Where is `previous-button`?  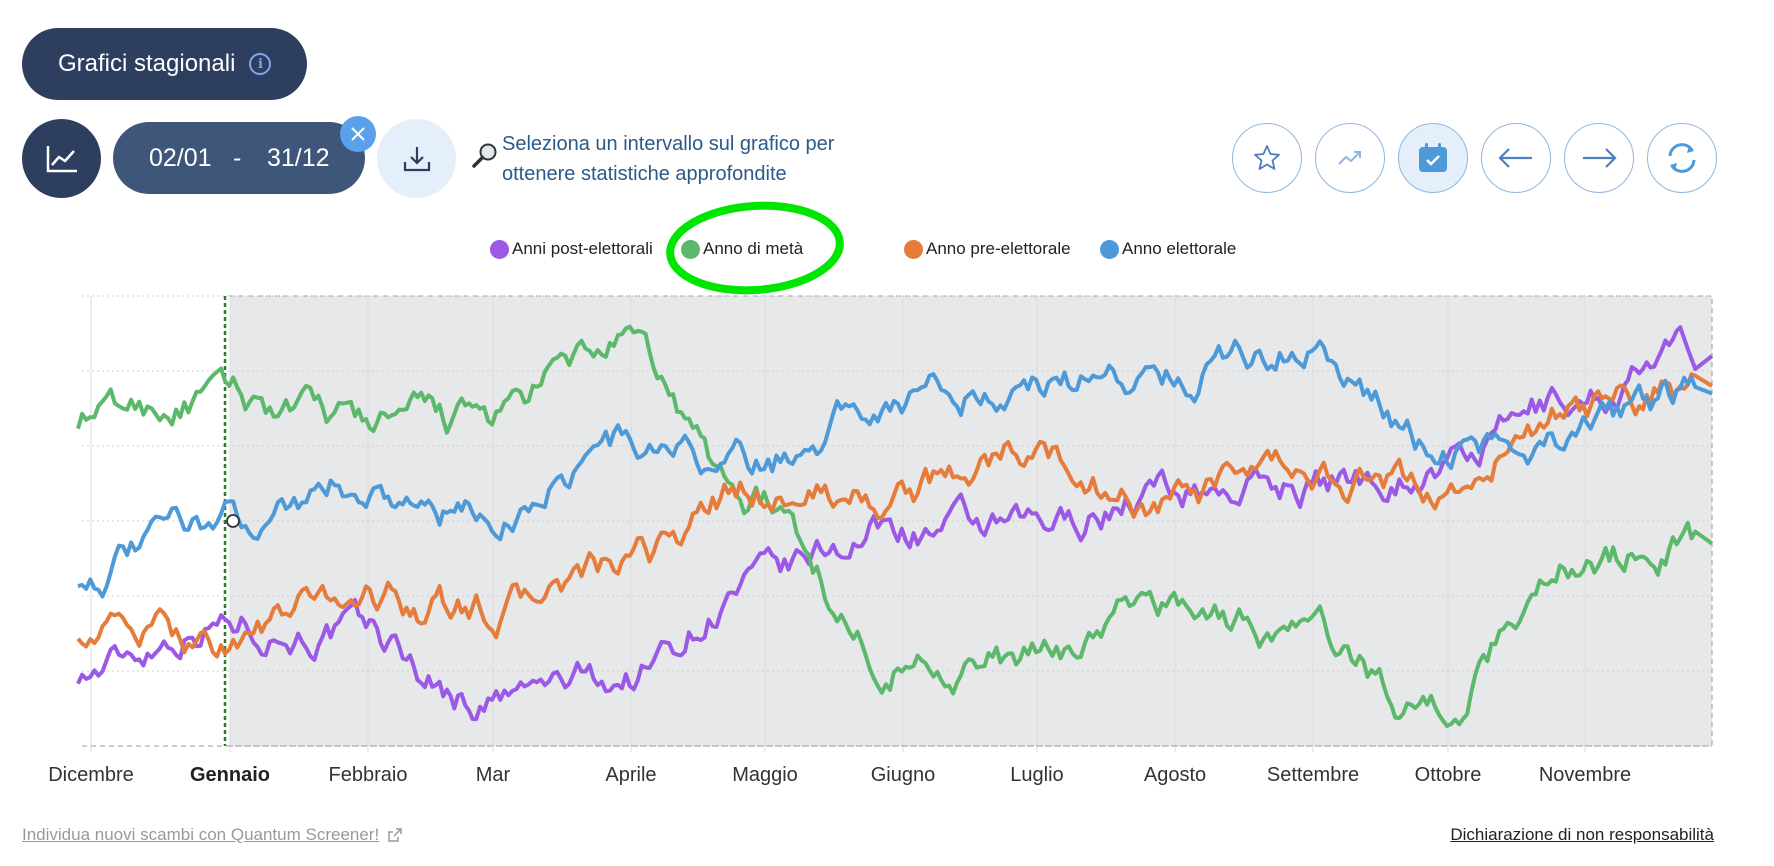
previous-button is located at coordinates (1516, 158).